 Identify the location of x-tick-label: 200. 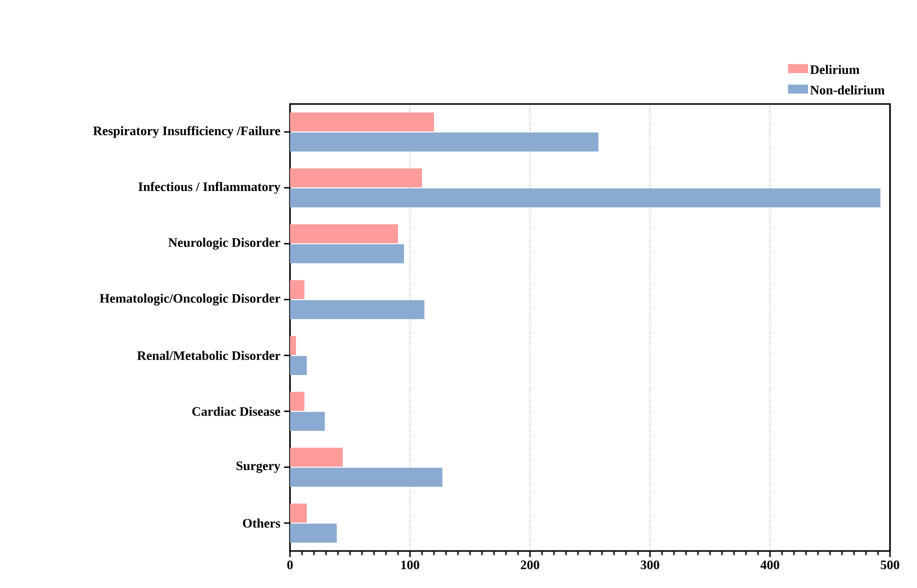
(530, 565).